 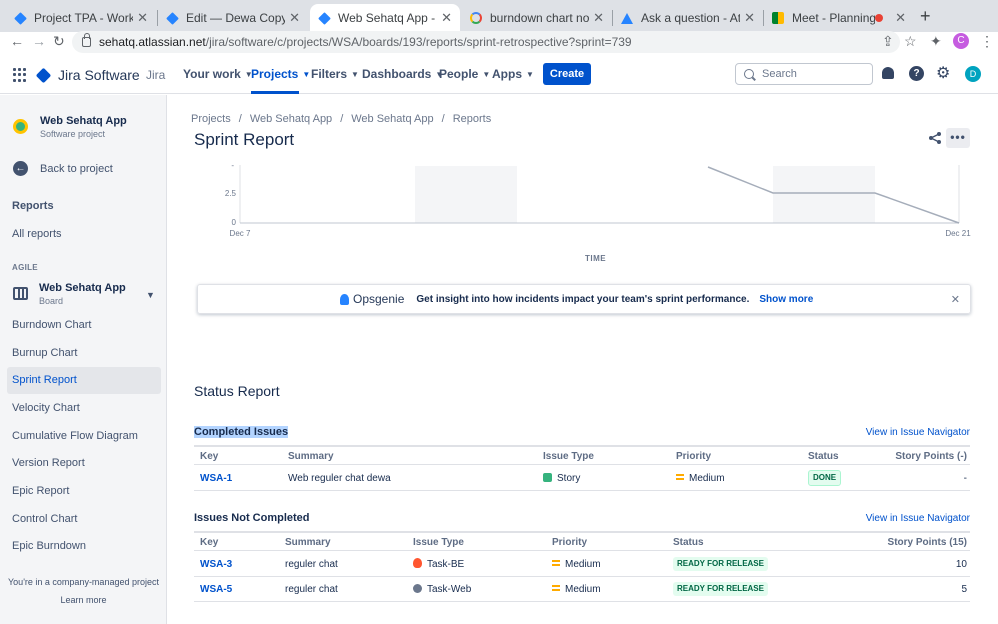 What do you see at coordinates (48, 463) in the screenshot?
I see `sidebar-item-version-report: Version Report` at bounding box center [48, 463].